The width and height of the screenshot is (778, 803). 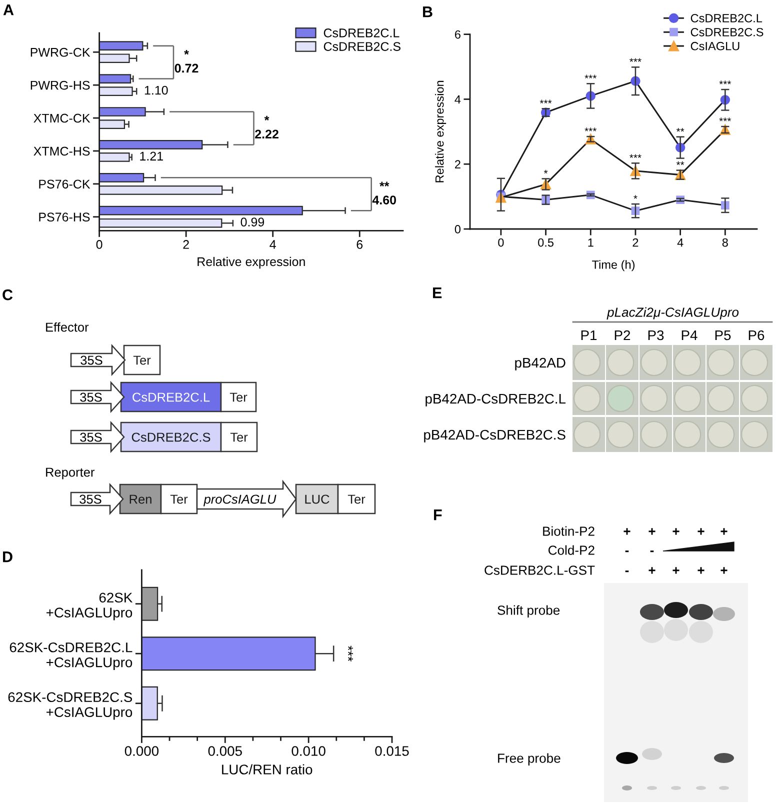 I want to click on x-tick-label: 0.000, so click(x=141, y=751).